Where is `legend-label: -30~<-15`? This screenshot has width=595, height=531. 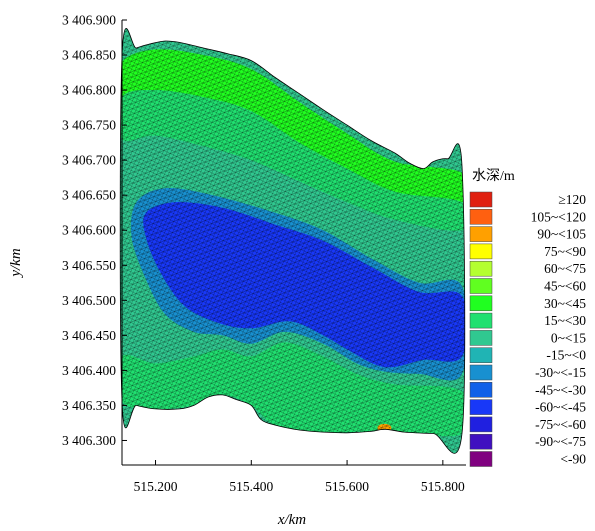
legend-label: -30~<-15 is located at coordinates (560, 372).